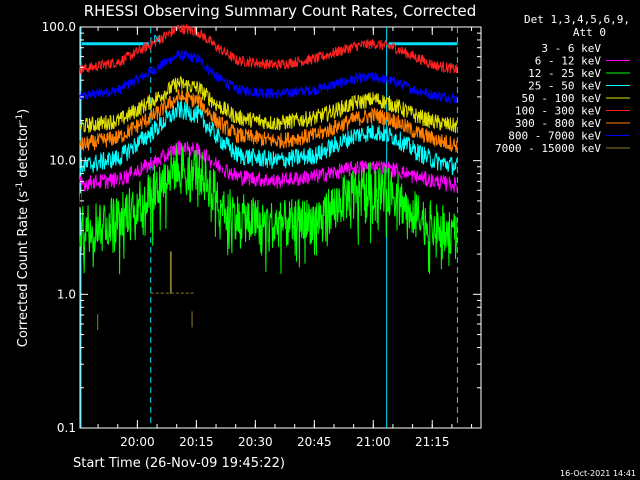  What do you see at coordinates (598, 473) in the screenshot?
I see `timestamp: 16-Oct-2021 14:41` at bounding box center [598, 473].